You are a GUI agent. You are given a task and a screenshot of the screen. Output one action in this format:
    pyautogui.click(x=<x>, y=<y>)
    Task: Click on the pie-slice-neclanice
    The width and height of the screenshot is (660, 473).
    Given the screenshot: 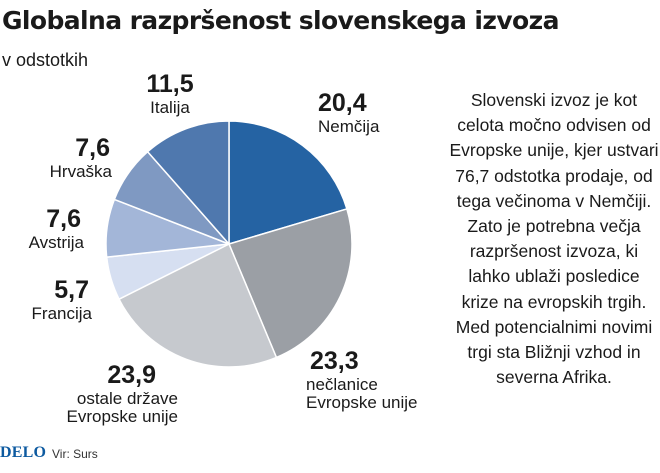 What is the action you would take?
    pyautogui.click(x=290, y=283)
    